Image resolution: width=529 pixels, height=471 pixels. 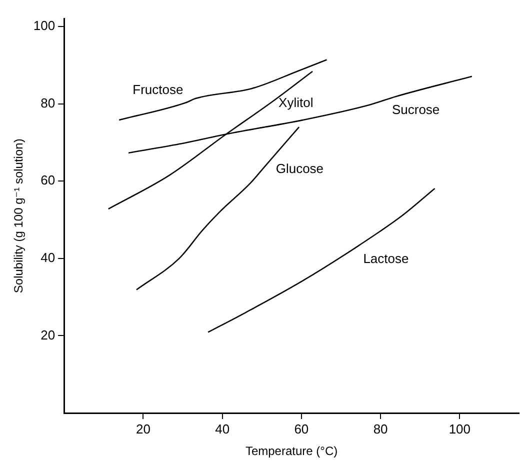 I want to click on series-label: Sucrose, so click(x=416, y=110).